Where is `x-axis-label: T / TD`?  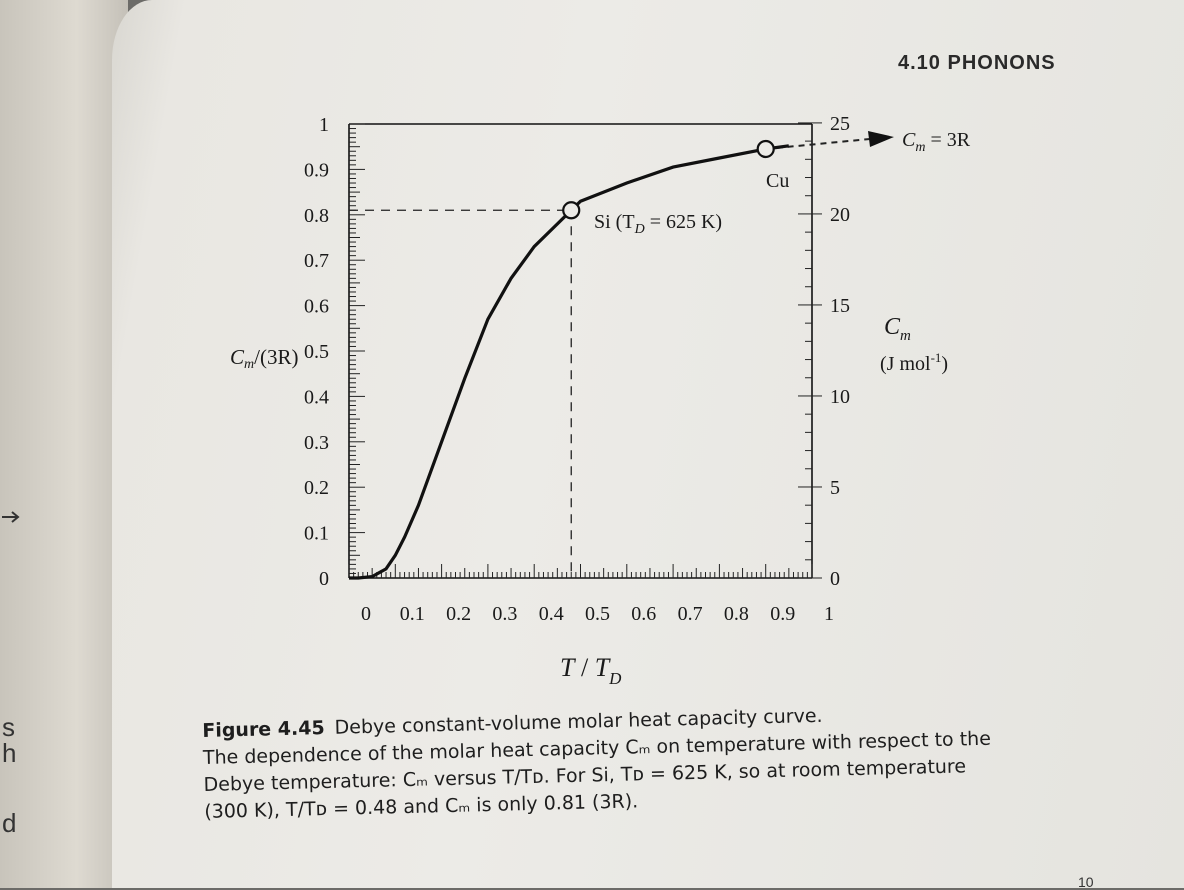
x-axis-label: T / TD is located at coordinates (591, 670).